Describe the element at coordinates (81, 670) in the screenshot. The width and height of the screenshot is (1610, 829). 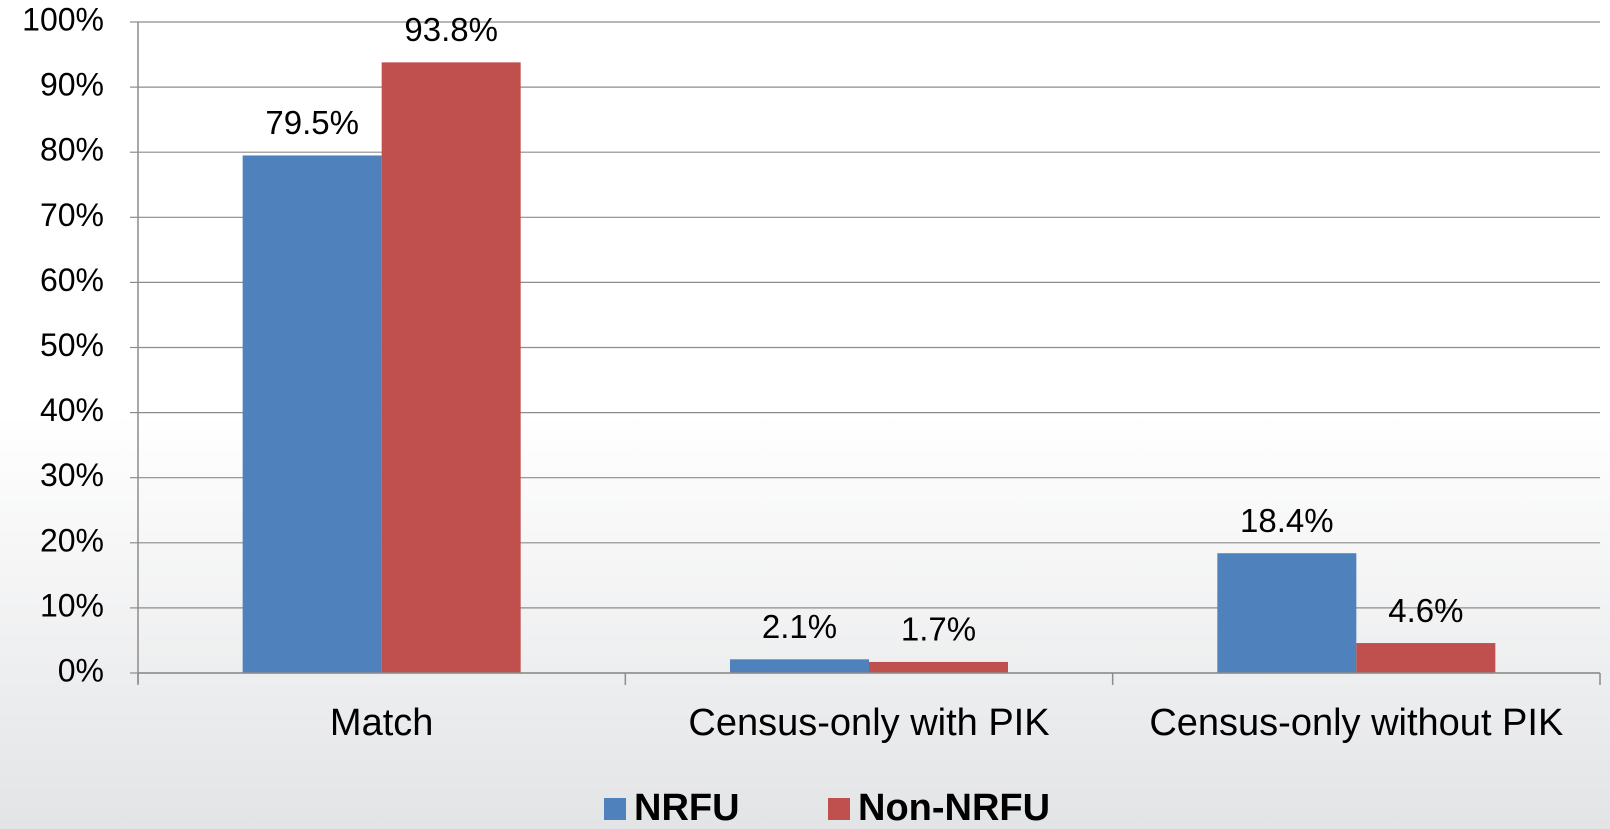
I see `y-tick-label: 0%` at that location.